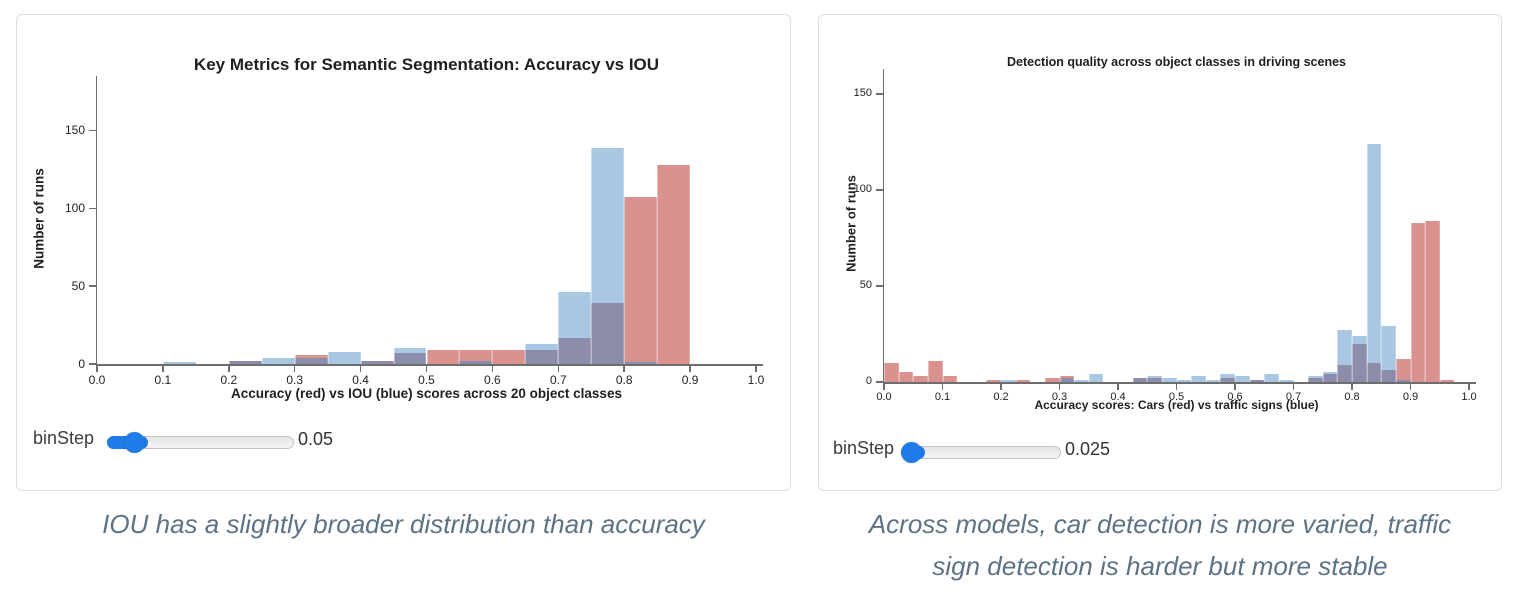 This screenshot has width=1518, height=608. What do you see at coordinates (942, 397) in the screenshot?
I see `x-tick-label: 0.1` at bounding box center [942, 397].